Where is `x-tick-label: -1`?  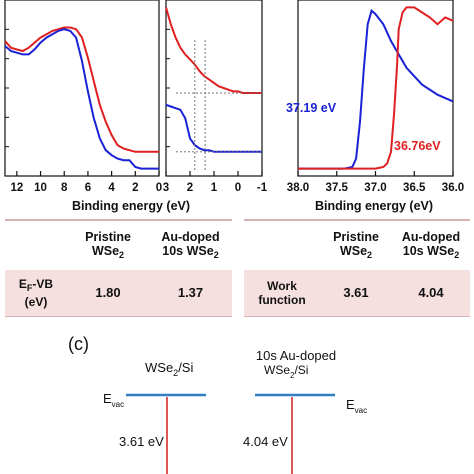
x-tick-label: -1 is located at coordinates (262, 188).